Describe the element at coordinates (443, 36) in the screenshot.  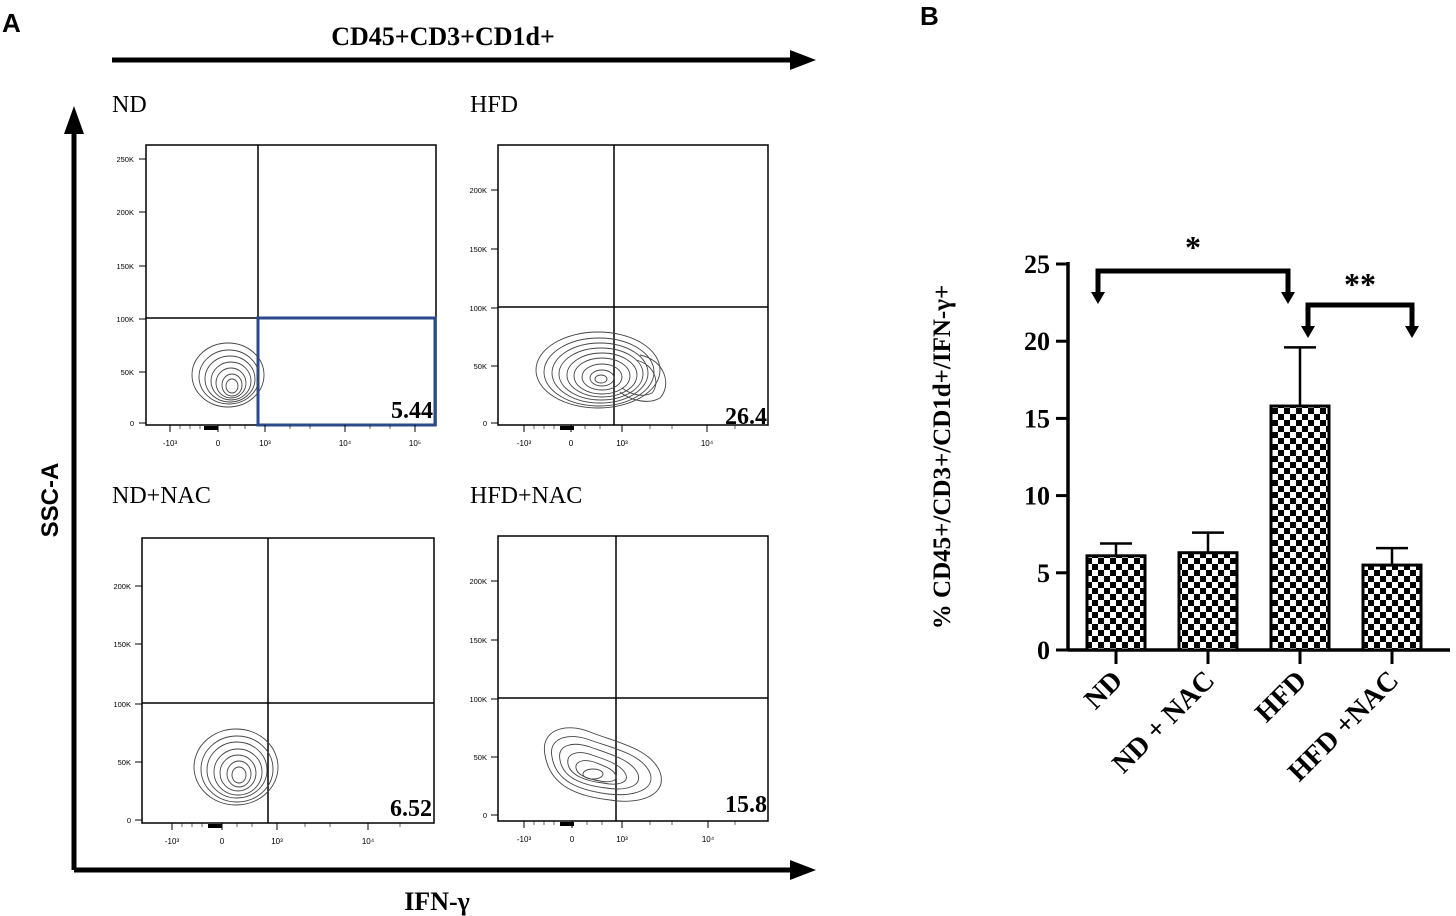
I see `top-gate-label: CD45+CD3+CD1d+` at that location.